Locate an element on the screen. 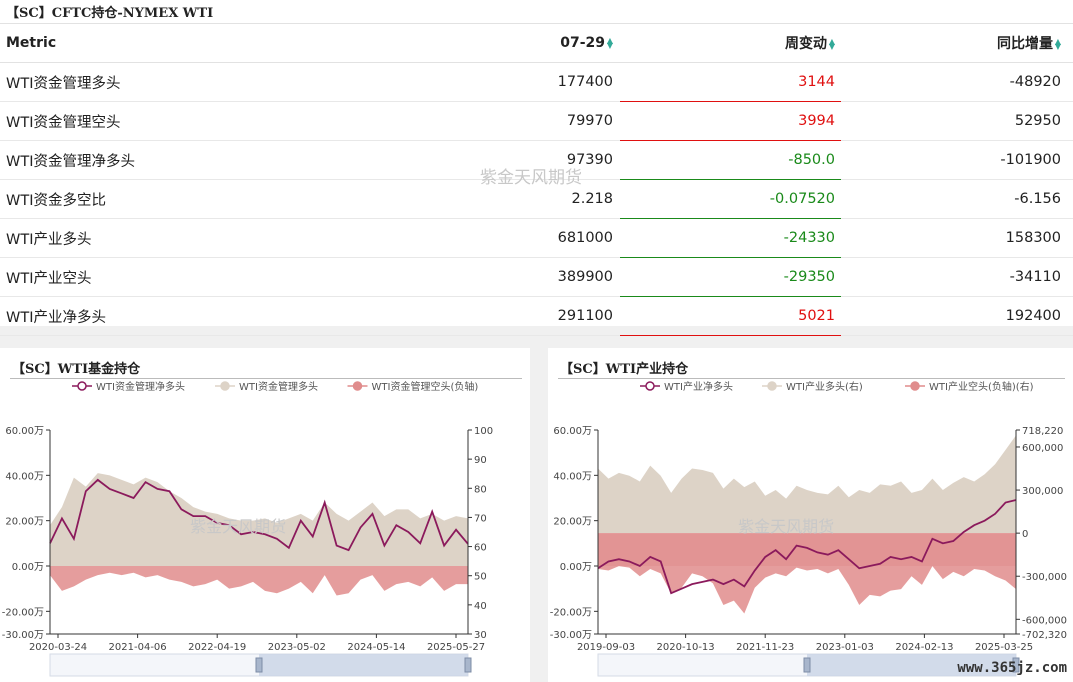 The height and width of the screenshot is (682, 1073). yoy-cell: -101900 is located at coordinates (957, 160).